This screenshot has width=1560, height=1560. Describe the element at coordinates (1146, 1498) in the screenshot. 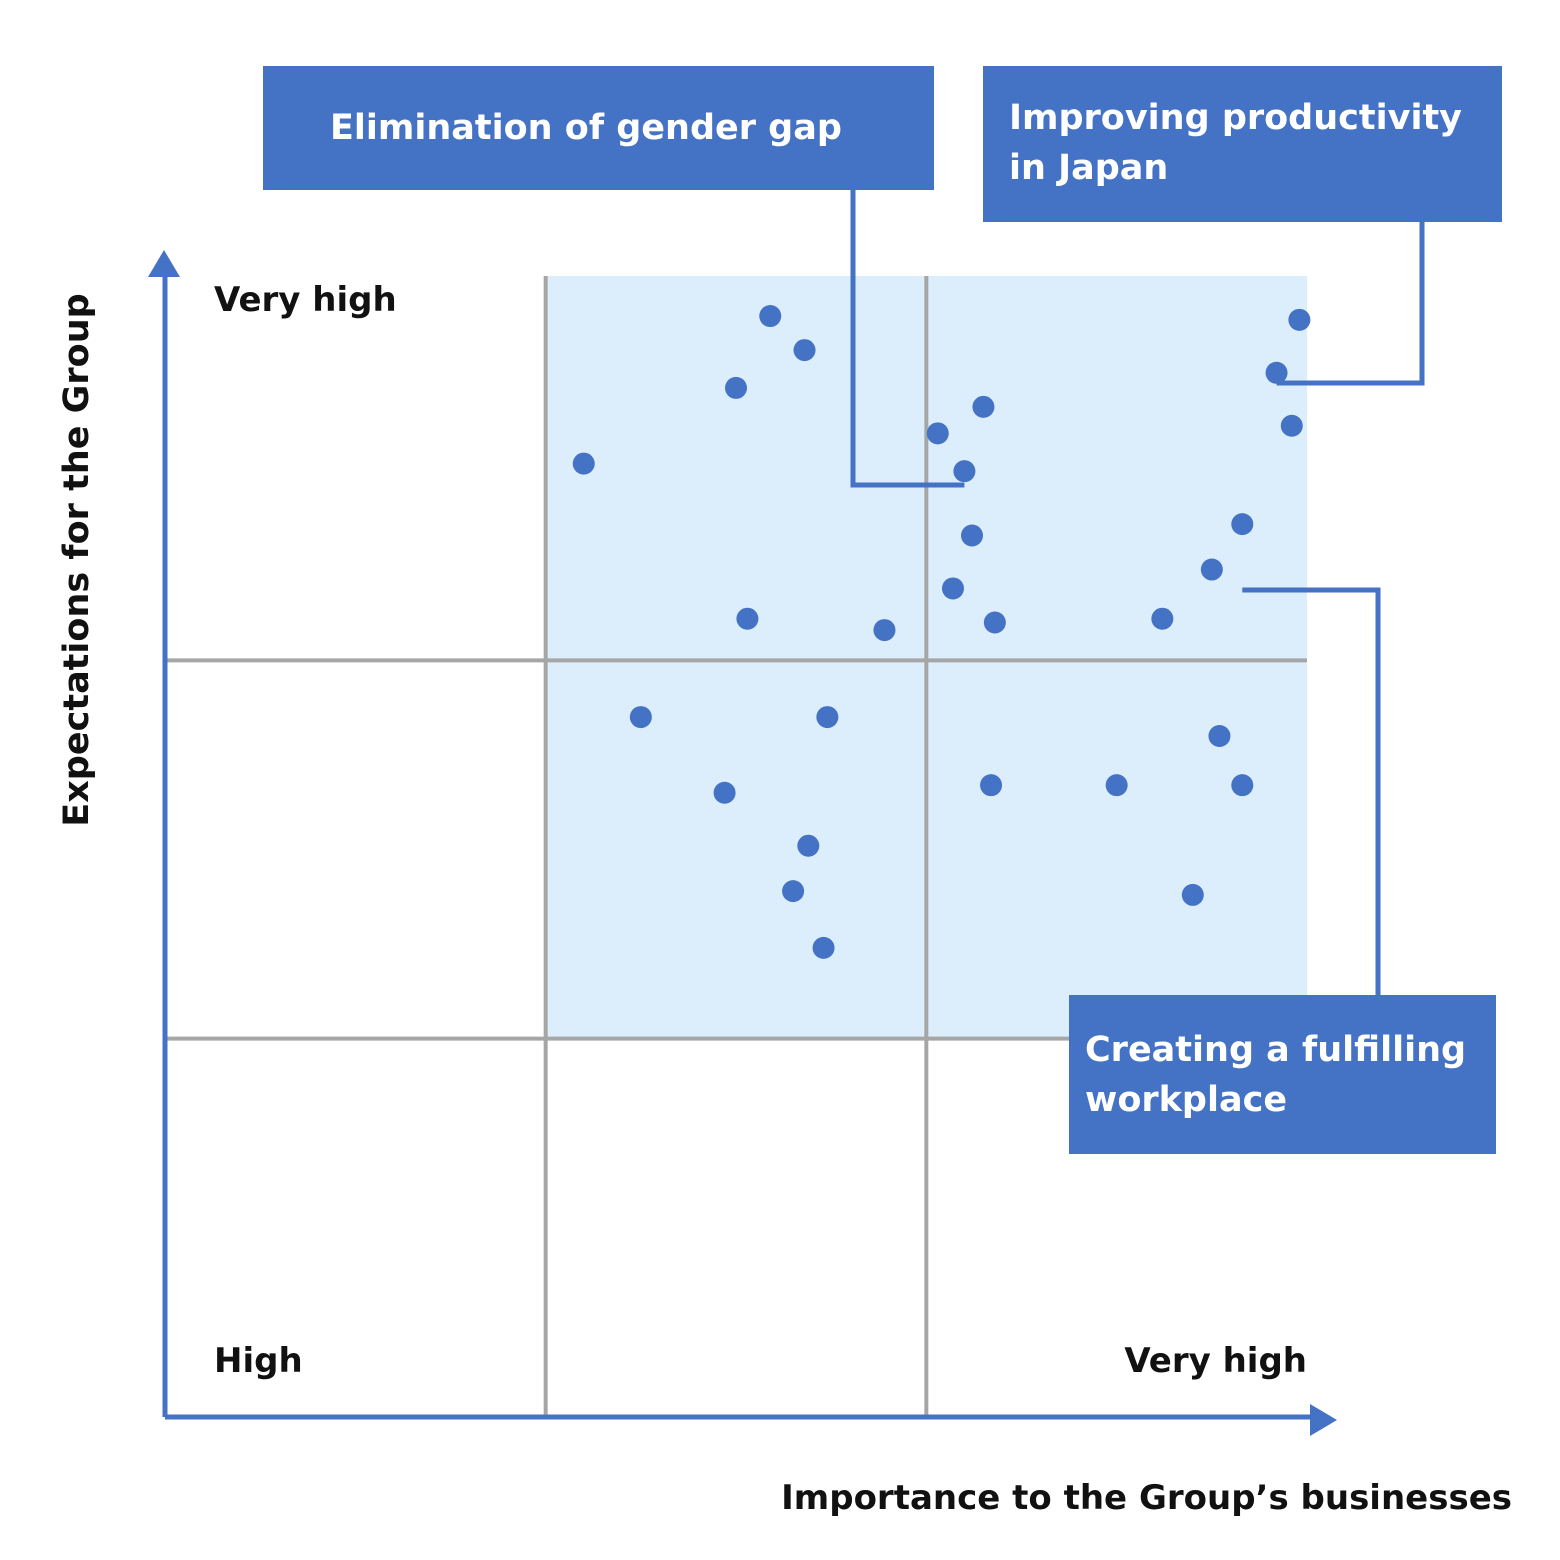

I see `x-axis-title: Importance to the Group’s businesses` at that location.